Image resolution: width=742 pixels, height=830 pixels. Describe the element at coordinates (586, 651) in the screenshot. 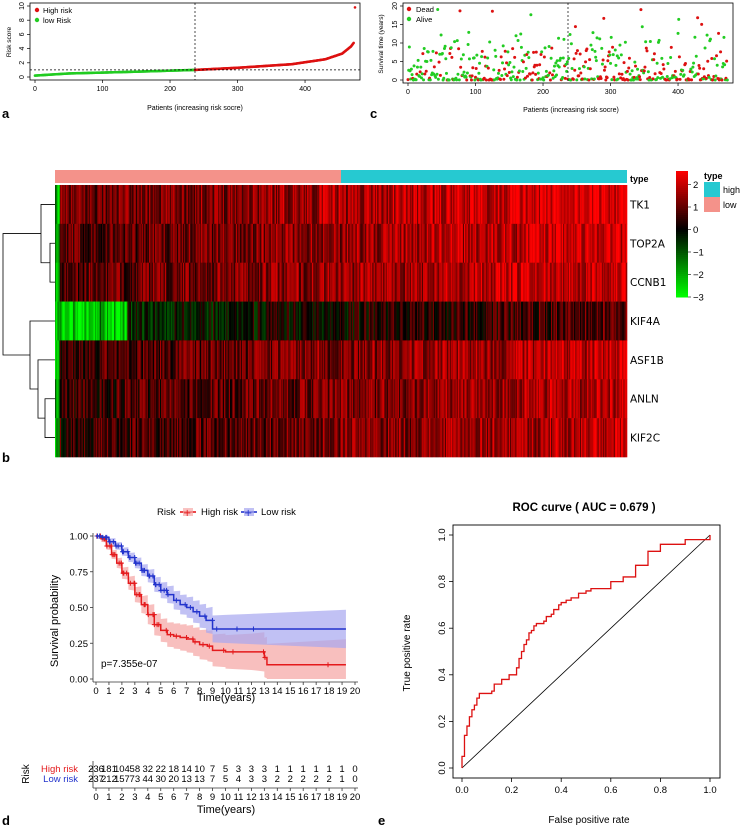

I see `roc-frame` at that location.